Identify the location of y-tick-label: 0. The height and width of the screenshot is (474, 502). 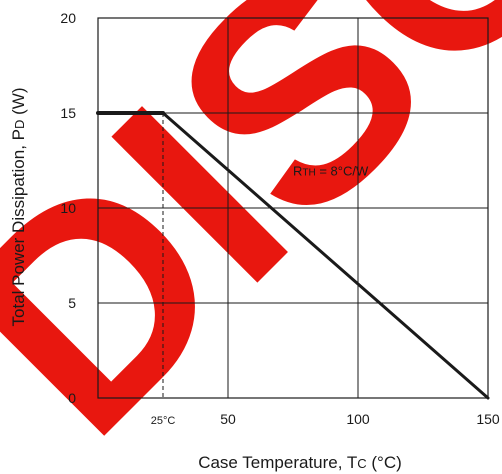
(72, 398).